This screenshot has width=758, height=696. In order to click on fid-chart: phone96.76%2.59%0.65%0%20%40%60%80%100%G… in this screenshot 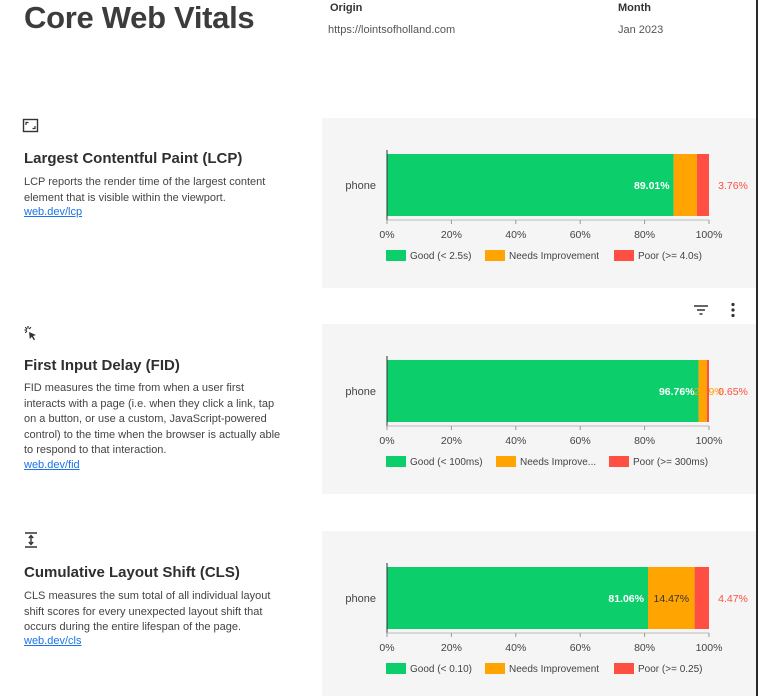, I will do `click(546, 412)`.